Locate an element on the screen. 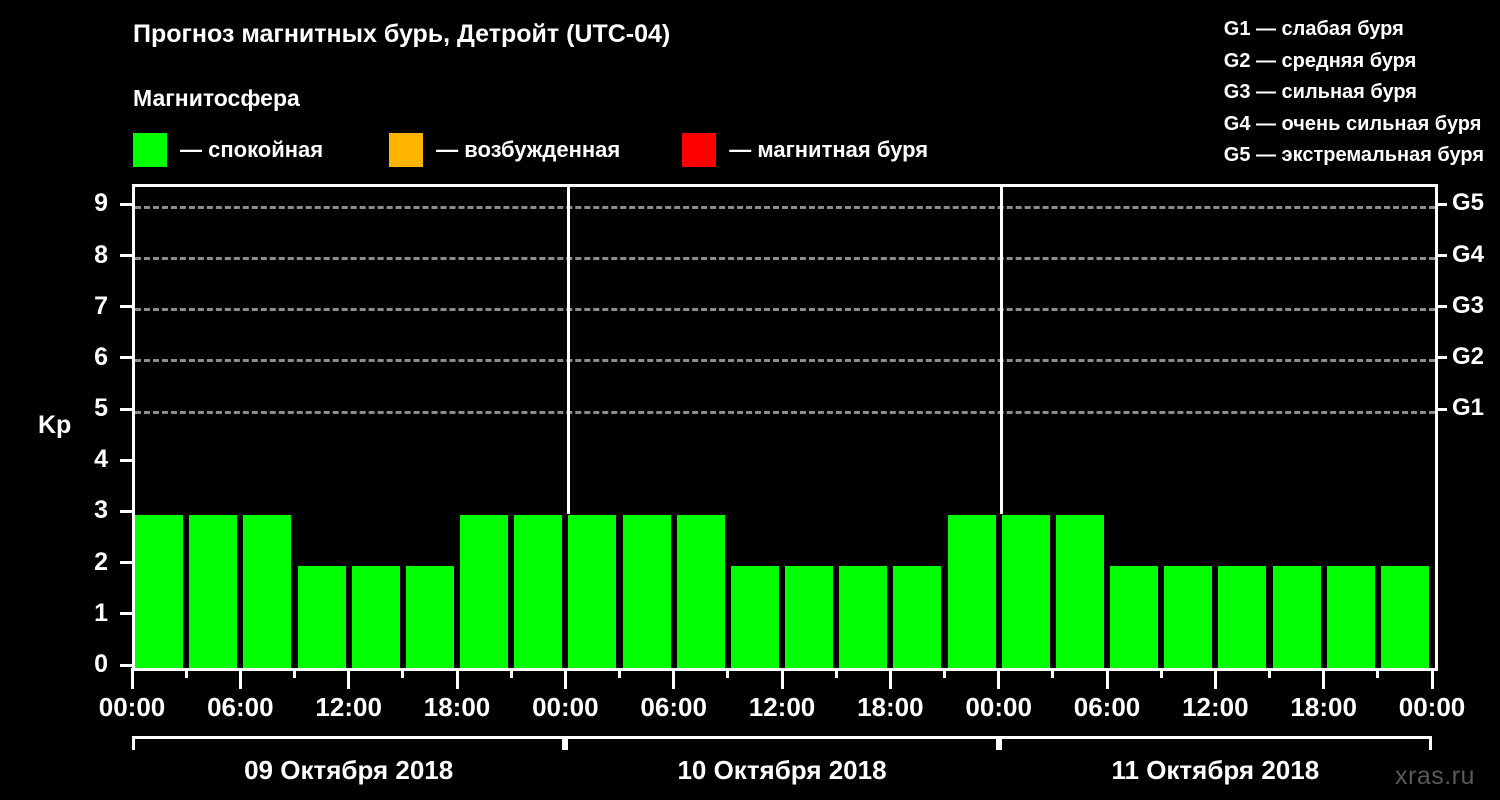  y-tick-label-7: 7 is located at coordinates (101, 305).